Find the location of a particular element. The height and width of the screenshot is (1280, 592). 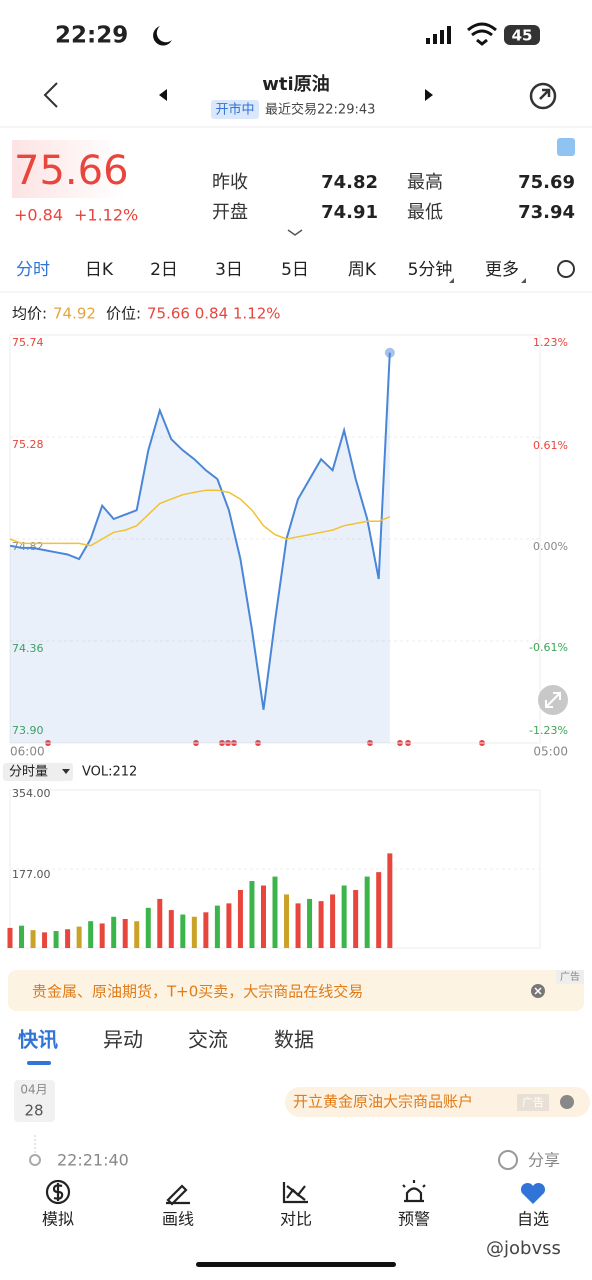

news-ad-text: 开立黄金原油大宗商品账户 is located at coordinates (383, 1102).